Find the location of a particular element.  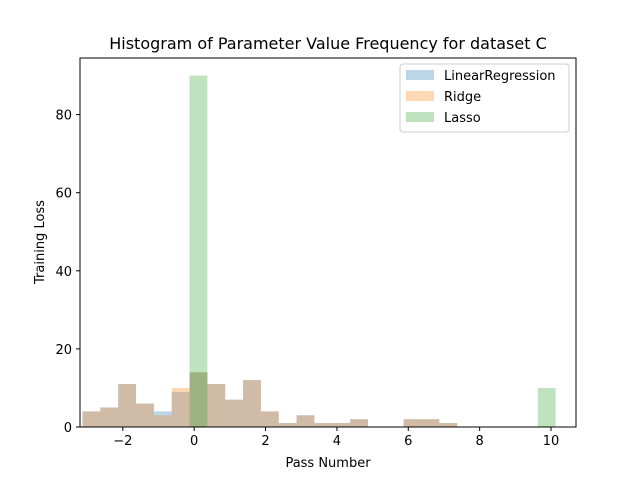

series-linearregression is located at coordinates (270, 399).